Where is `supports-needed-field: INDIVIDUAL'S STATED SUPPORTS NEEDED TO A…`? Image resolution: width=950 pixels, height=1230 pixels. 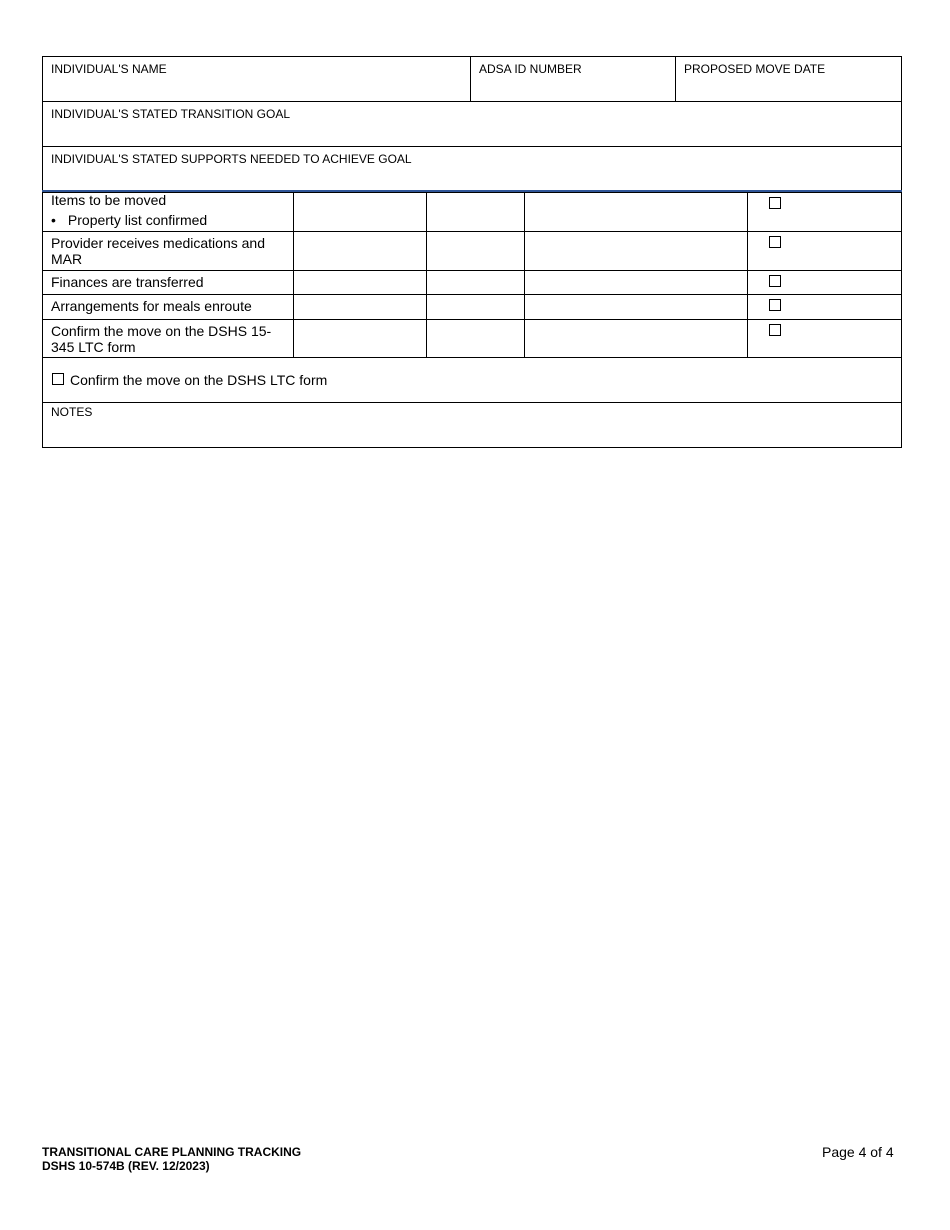 supports-needed-field: INDIVIDUAL'S STATED SUPPORTS NEEDED TO A… is located at coordinates (472, 169).